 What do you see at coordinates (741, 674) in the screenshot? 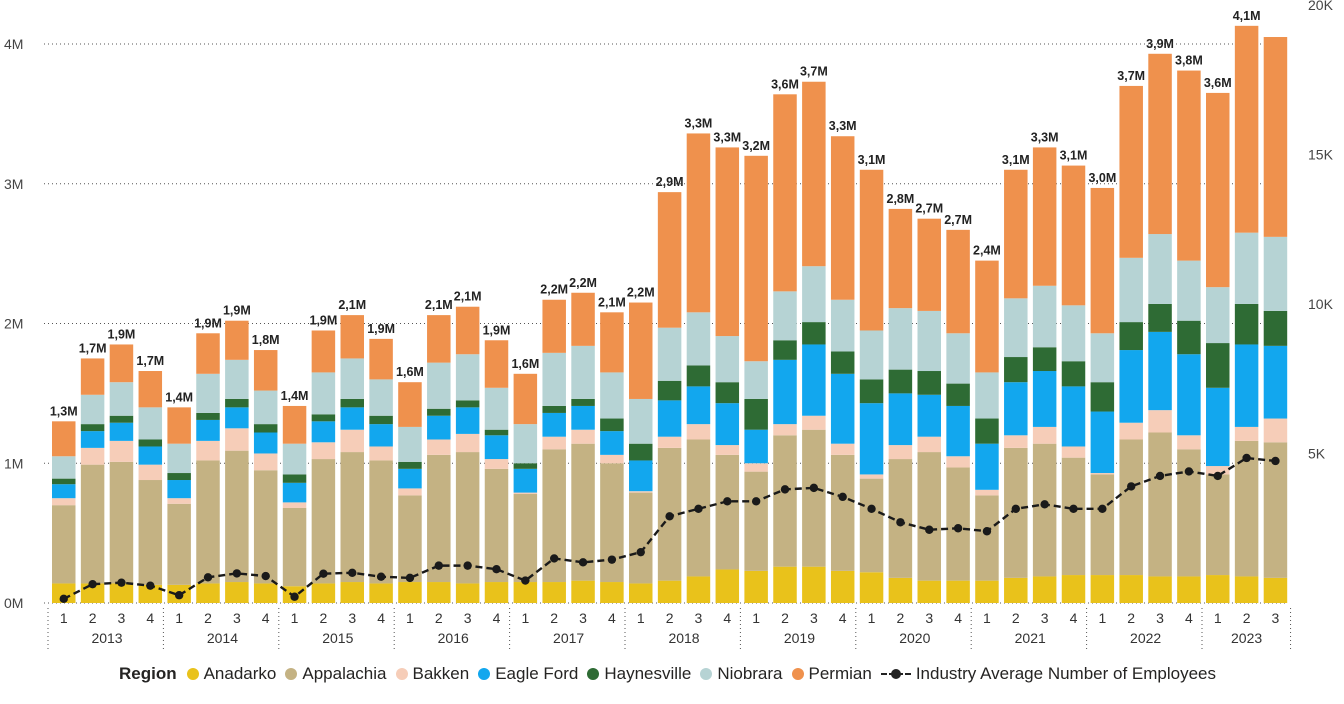
I see `legend-item-niobrara: Niobrara` at bounding box center [741, 674].